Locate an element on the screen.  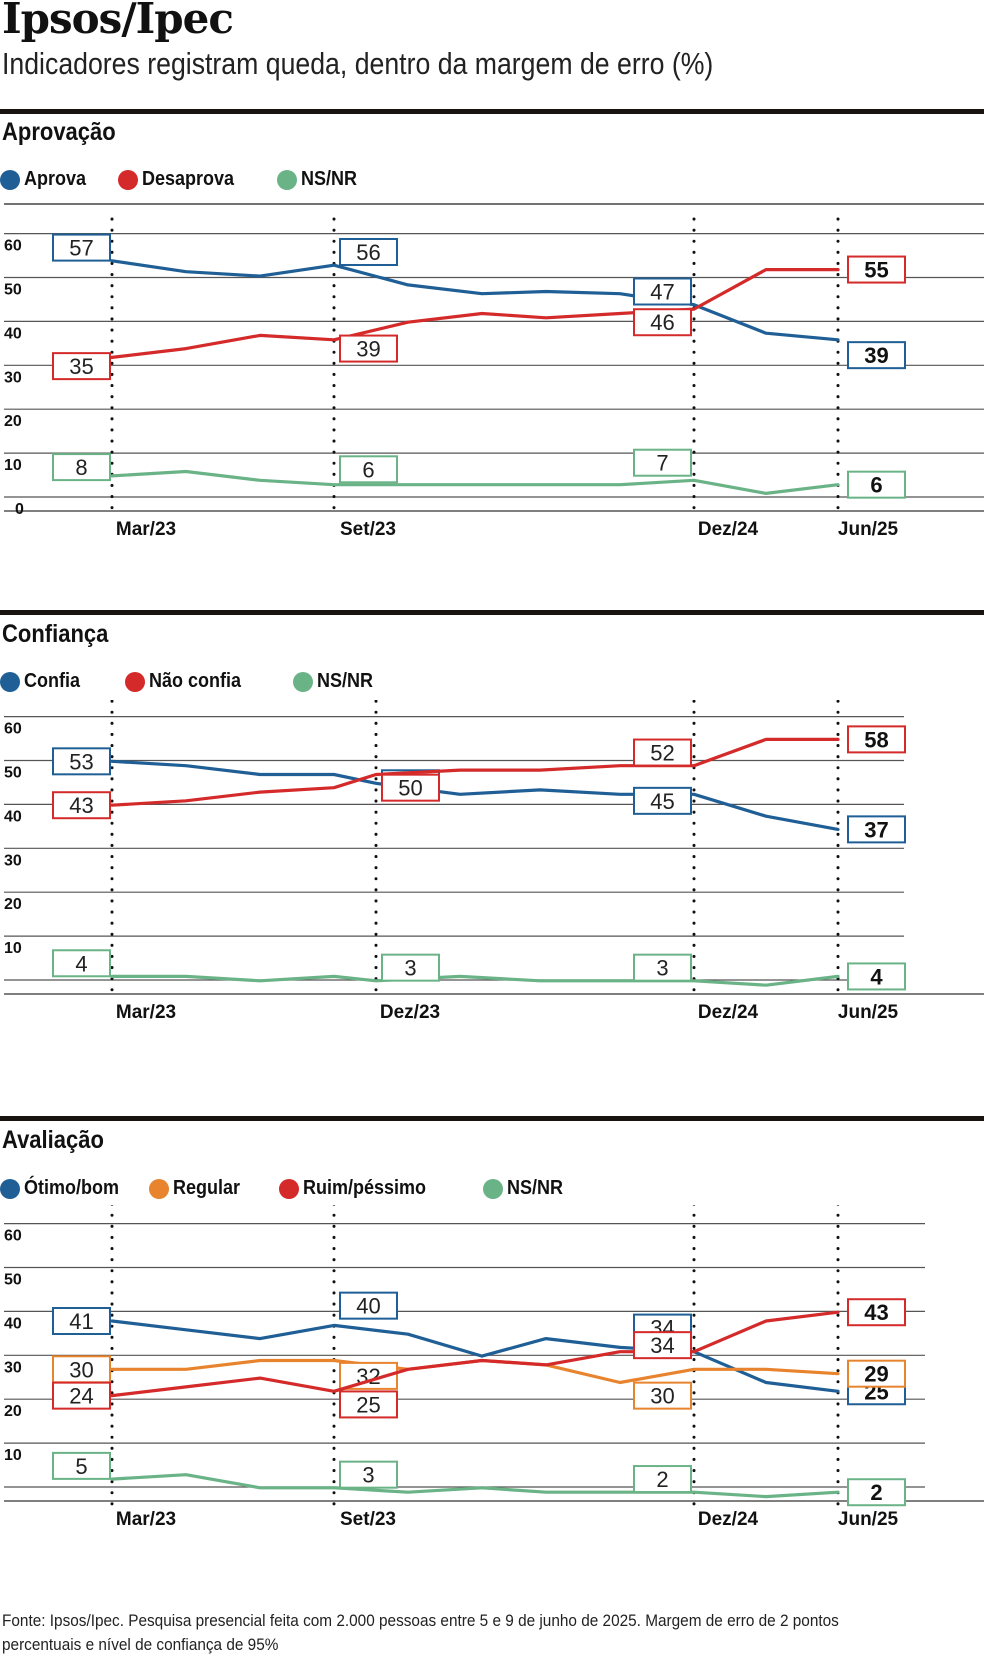
legend-item-ruim-pessimo: Ruim/péssimo is located at coordinates (359, 1188).